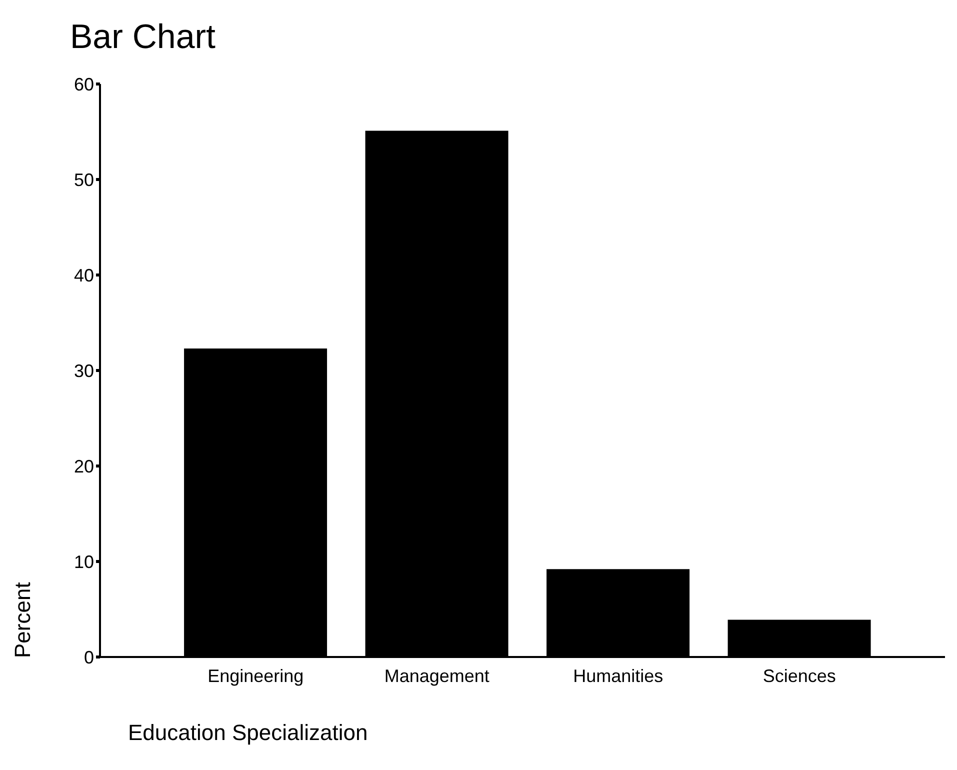  I want to click on y-tick-label: 10, so click(84, 562).